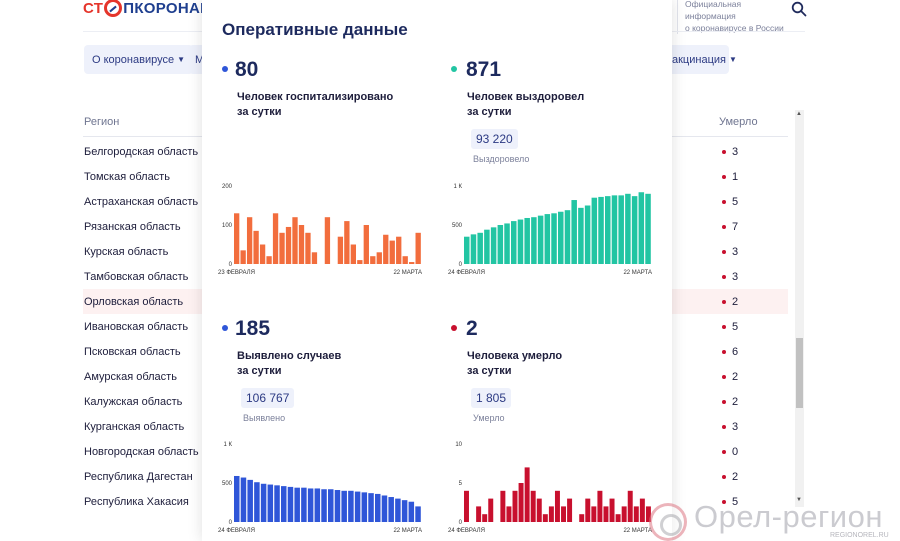 The image size is (900, 541). I want to click on detected-bar-chart: 0 500 1 К 24 ФЕВРАЛЯ 22 МАРТА, so click(320, 488).